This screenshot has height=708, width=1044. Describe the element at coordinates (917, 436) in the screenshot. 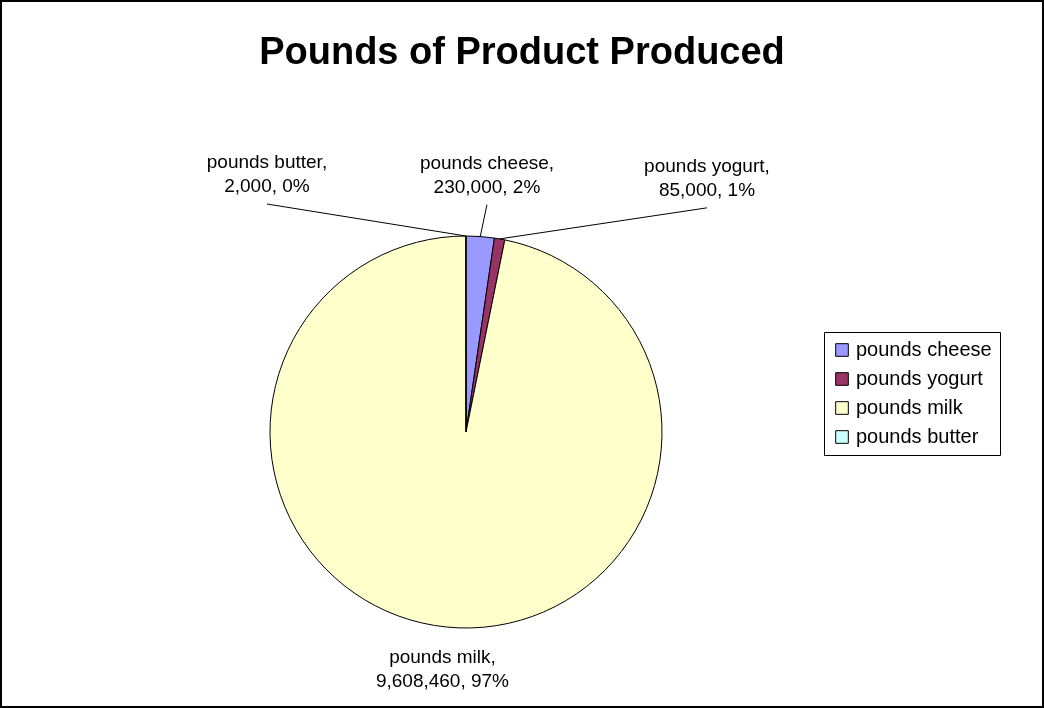

I see `legend-label: pounds butter` at that location.